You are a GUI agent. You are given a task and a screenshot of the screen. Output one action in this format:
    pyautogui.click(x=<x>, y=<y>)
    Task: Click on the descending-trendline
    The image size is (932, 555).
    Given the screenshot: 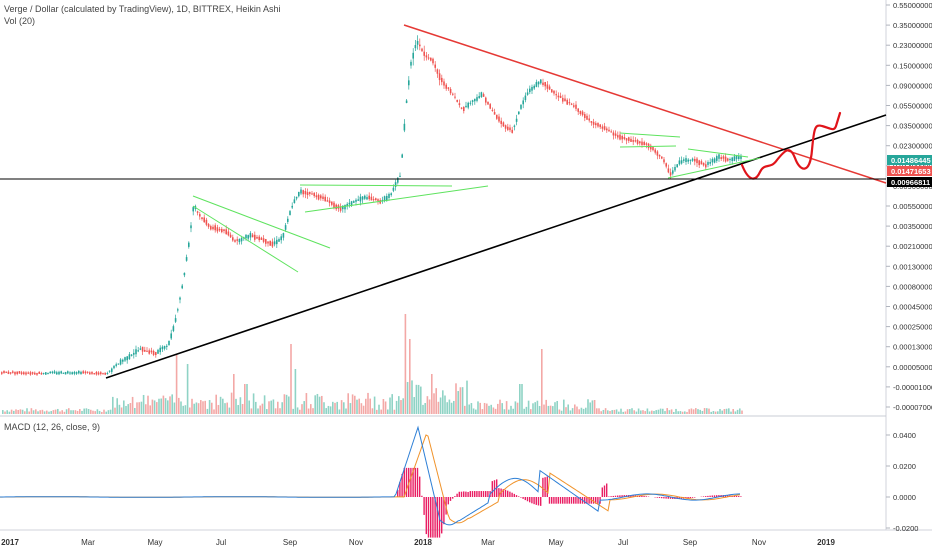 What is the action you would take?
    pyautogui.click(x=645, y=104)
    